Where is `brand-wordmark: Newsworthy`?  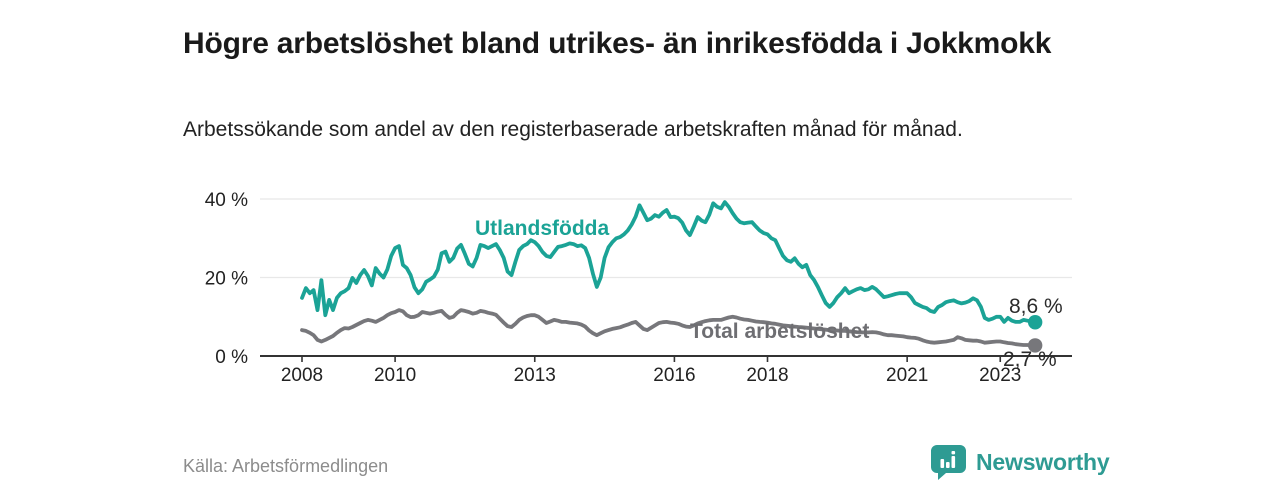 brand-wordmark: Newsworthy is located at coordinates (1043, 461).